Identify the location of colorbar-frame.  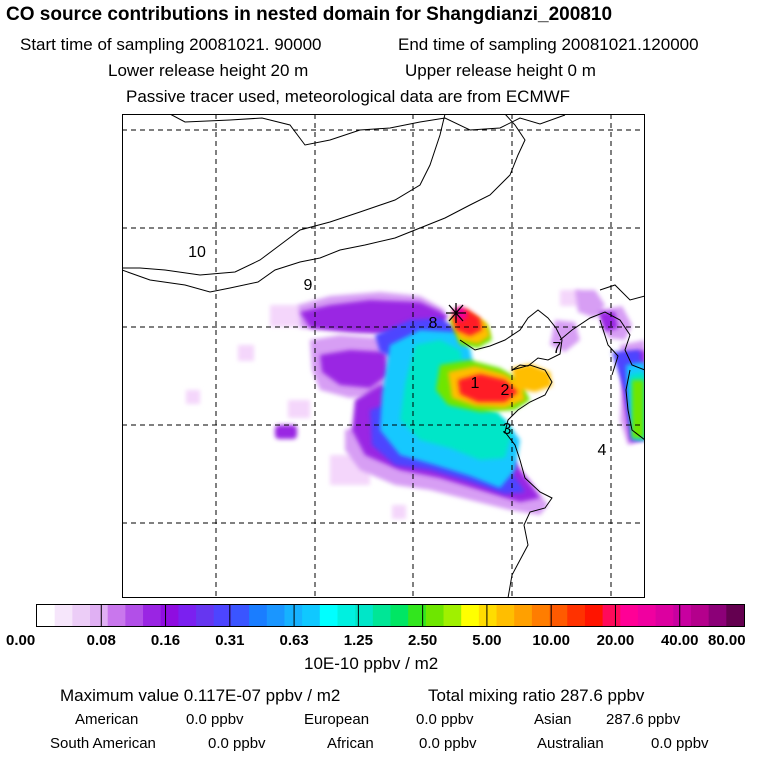
(390, 615).